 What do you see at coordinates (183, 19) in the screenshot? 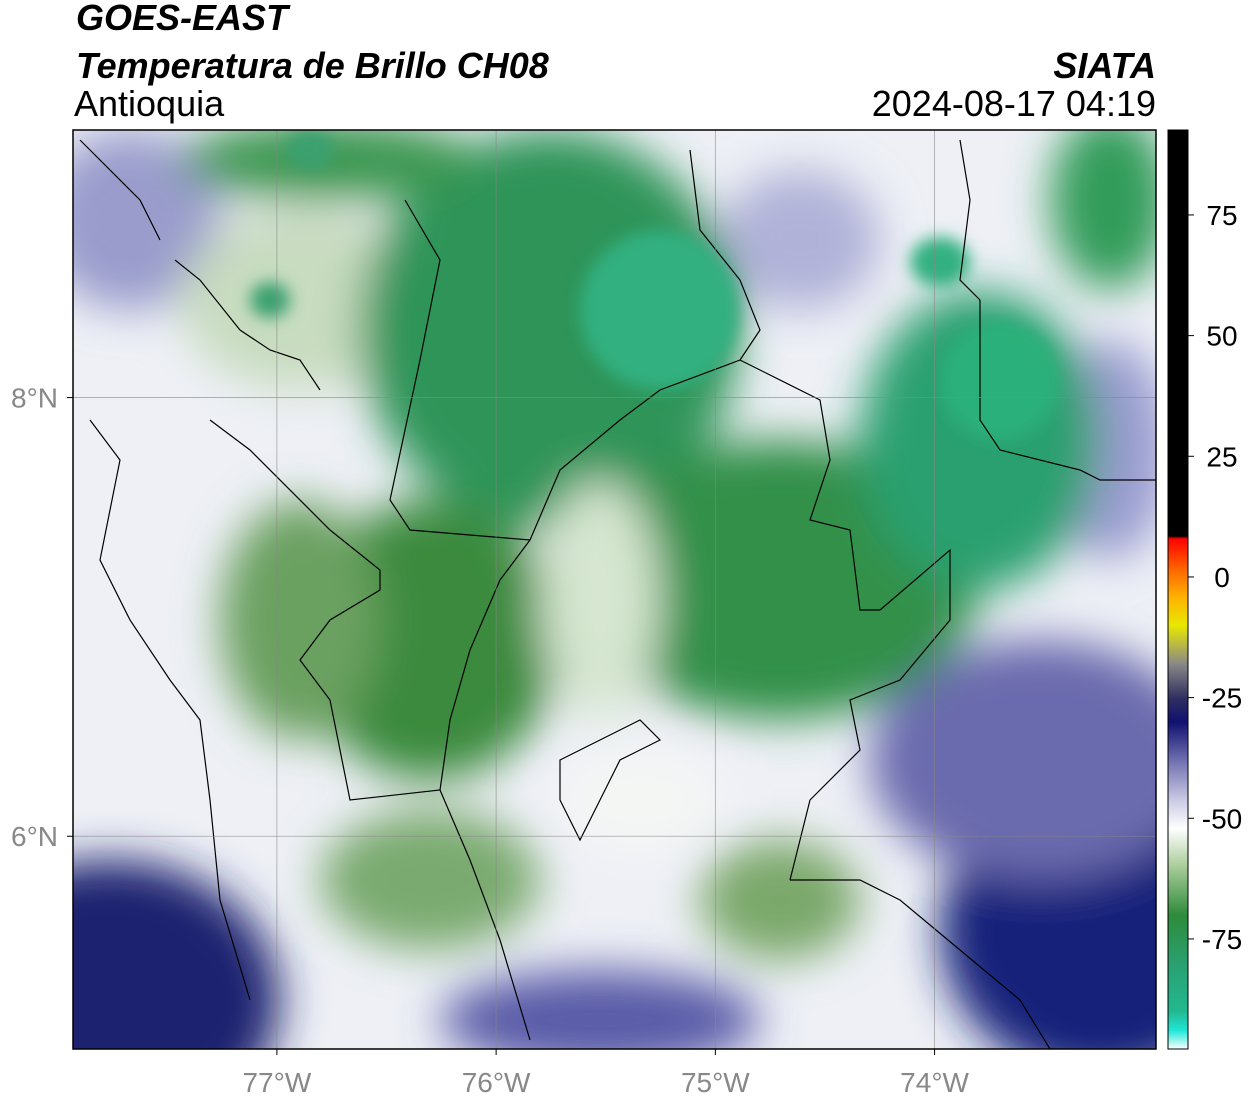
I see `title: GOES-EAST` at bounding box center [183, 19].